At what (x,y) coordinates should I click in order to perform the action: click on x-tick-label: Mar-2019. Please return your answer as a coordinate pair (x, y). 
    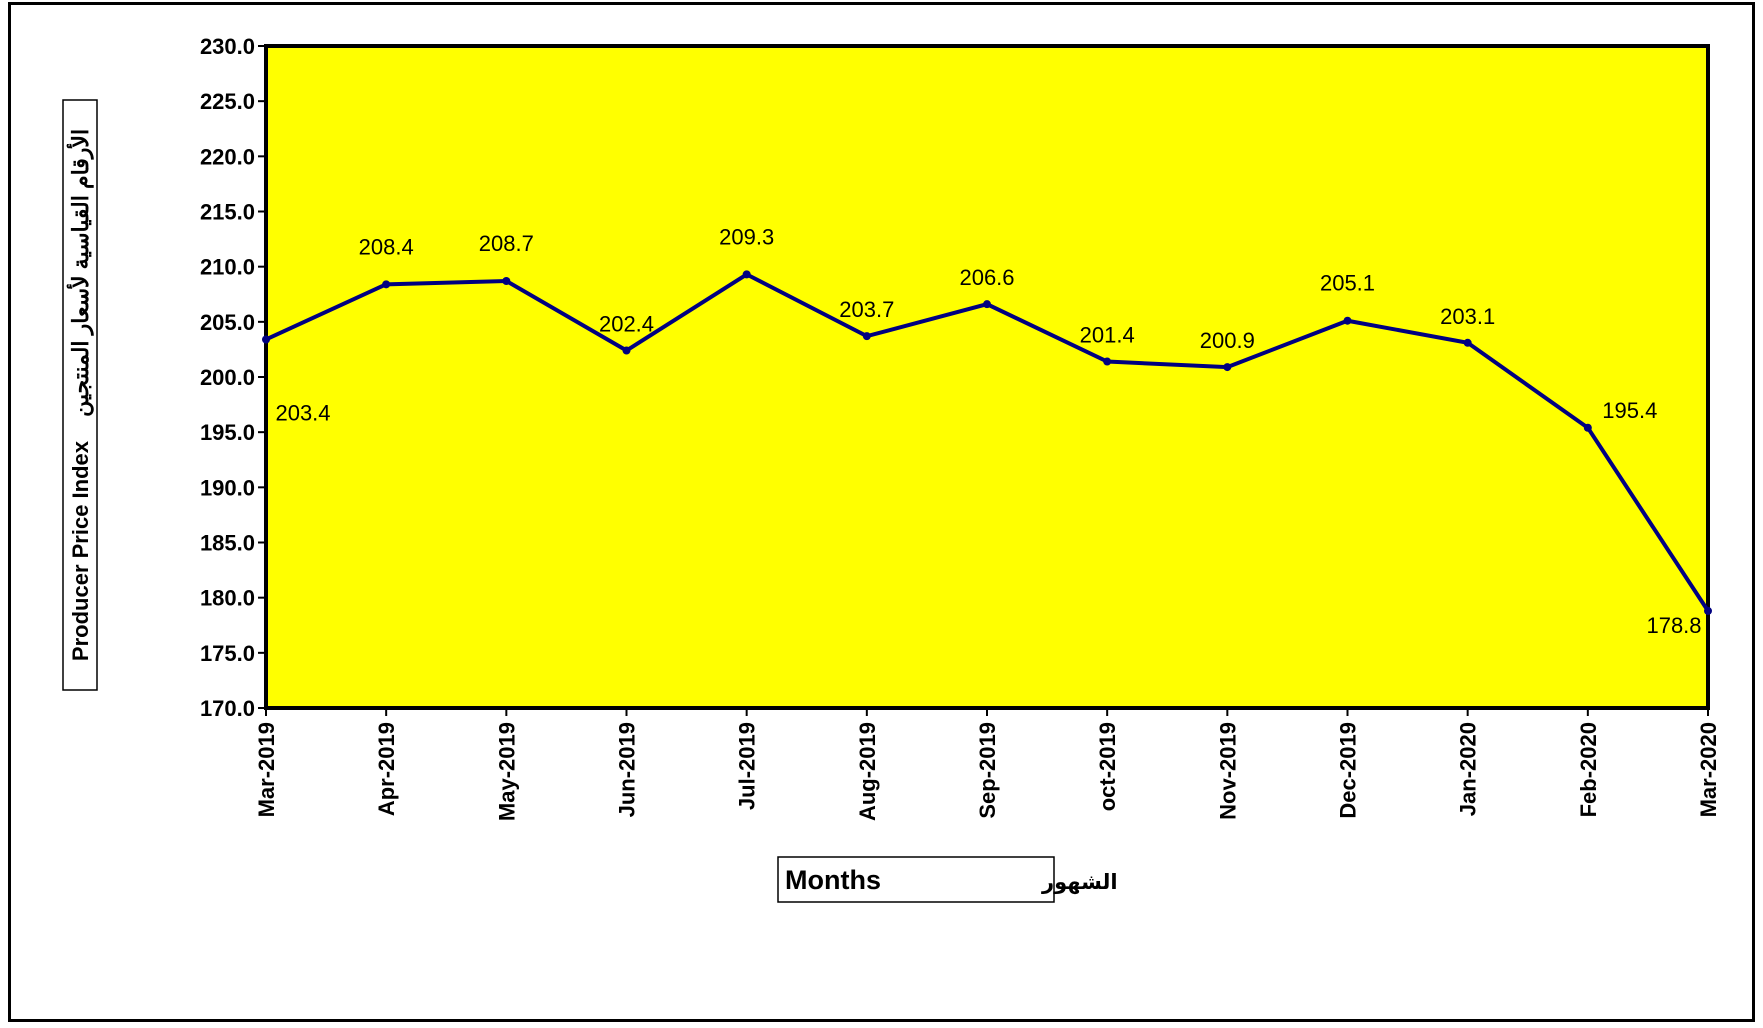
    Looking at the image, I should click on (266, 769).